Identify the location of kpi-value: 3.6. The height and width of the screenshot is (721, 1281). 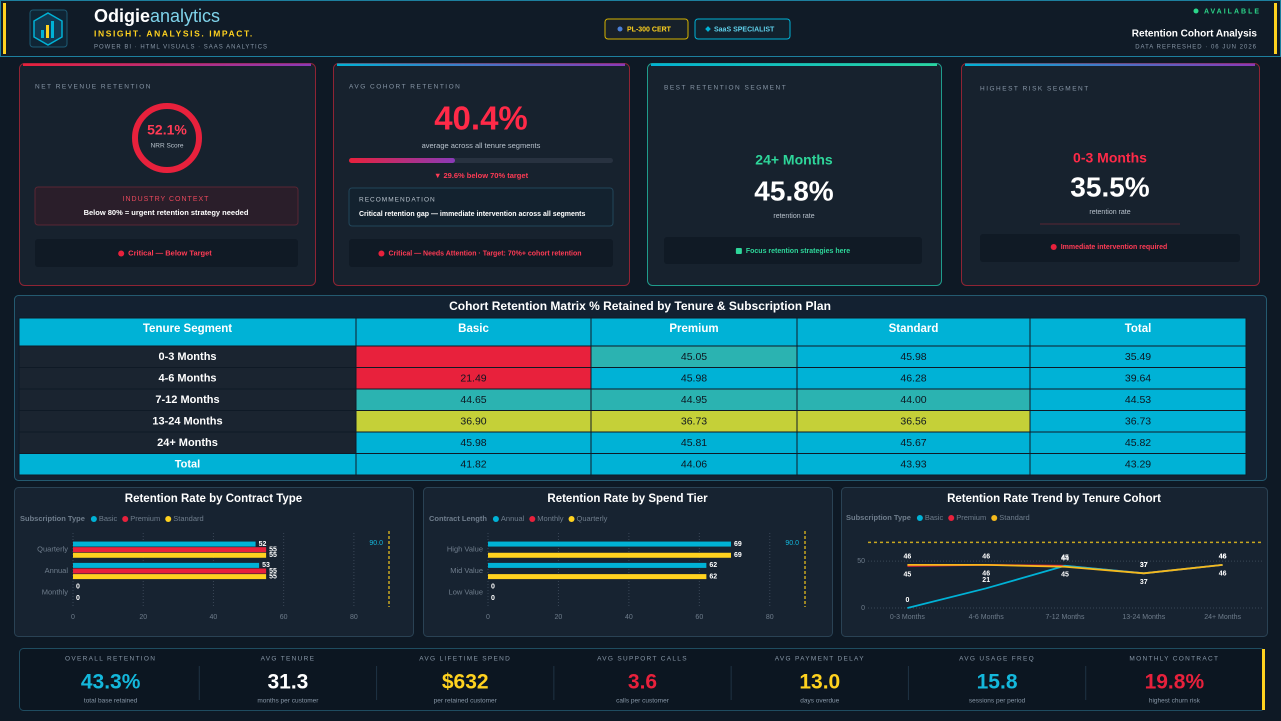
(642, 682).